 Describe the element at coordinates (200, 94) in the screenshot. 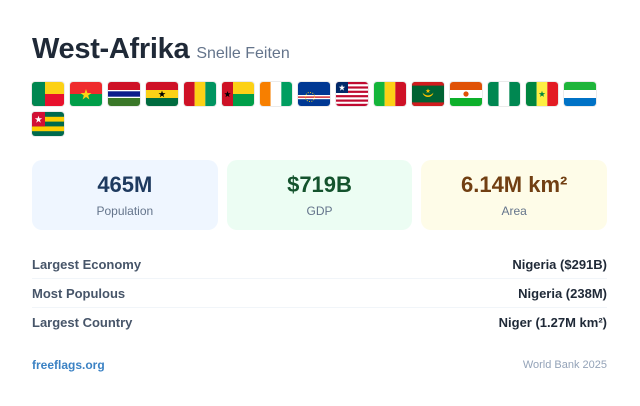

I see `flag-guinea-icon` at that location.